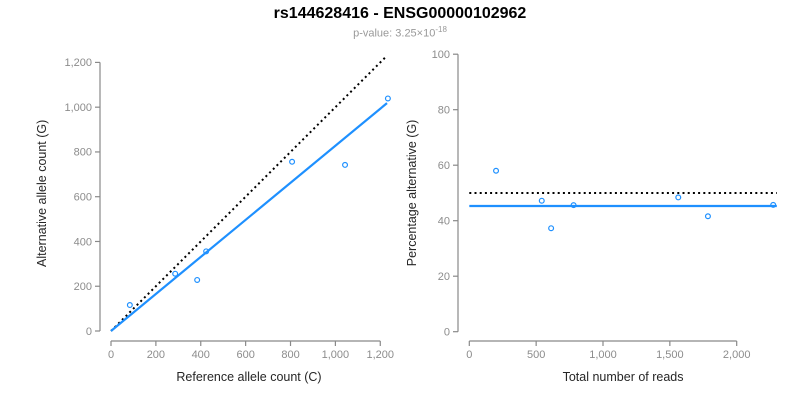 The image size is (800, 400). What do you see at coordinates (42, 193) in the screenshot?
I see `y-axis-title: Alternative allele count (G)` at bounding box center [42, 193].